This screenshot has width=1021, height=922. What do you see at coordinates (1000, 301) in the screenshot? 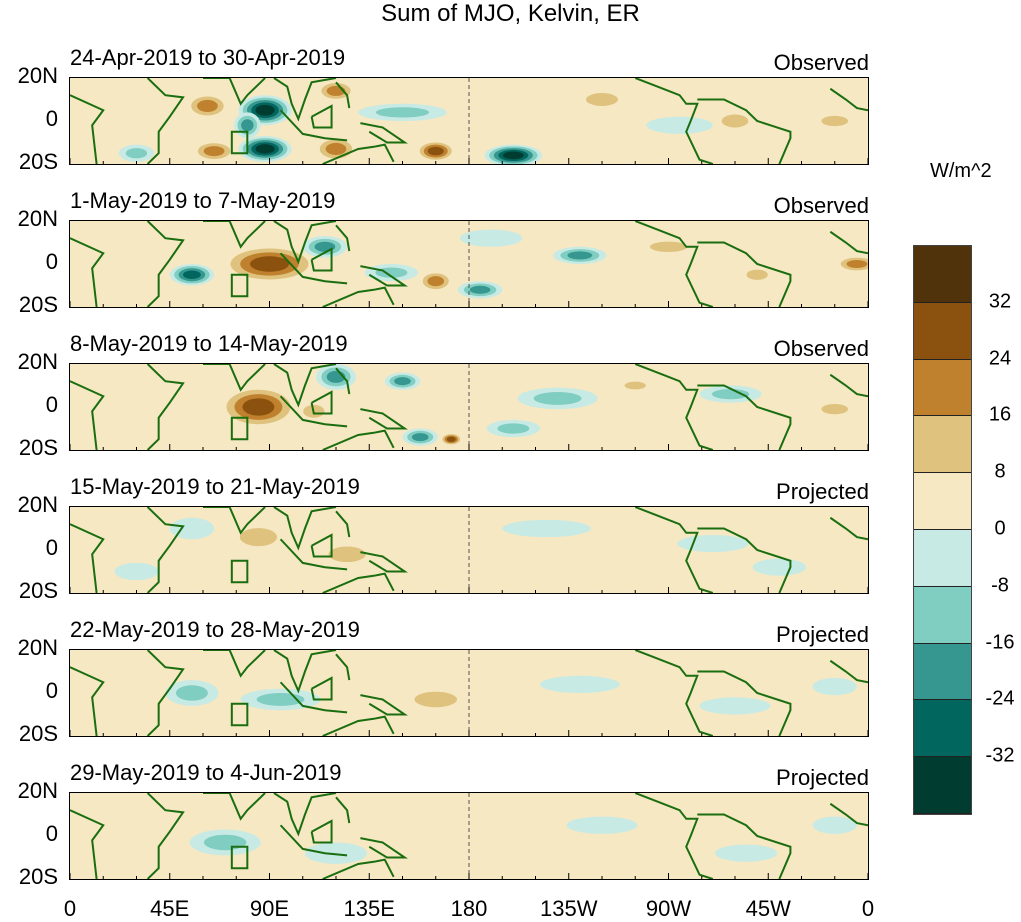
I see `colorbar-tick-label: 32` at bounding box center [1000, 301].